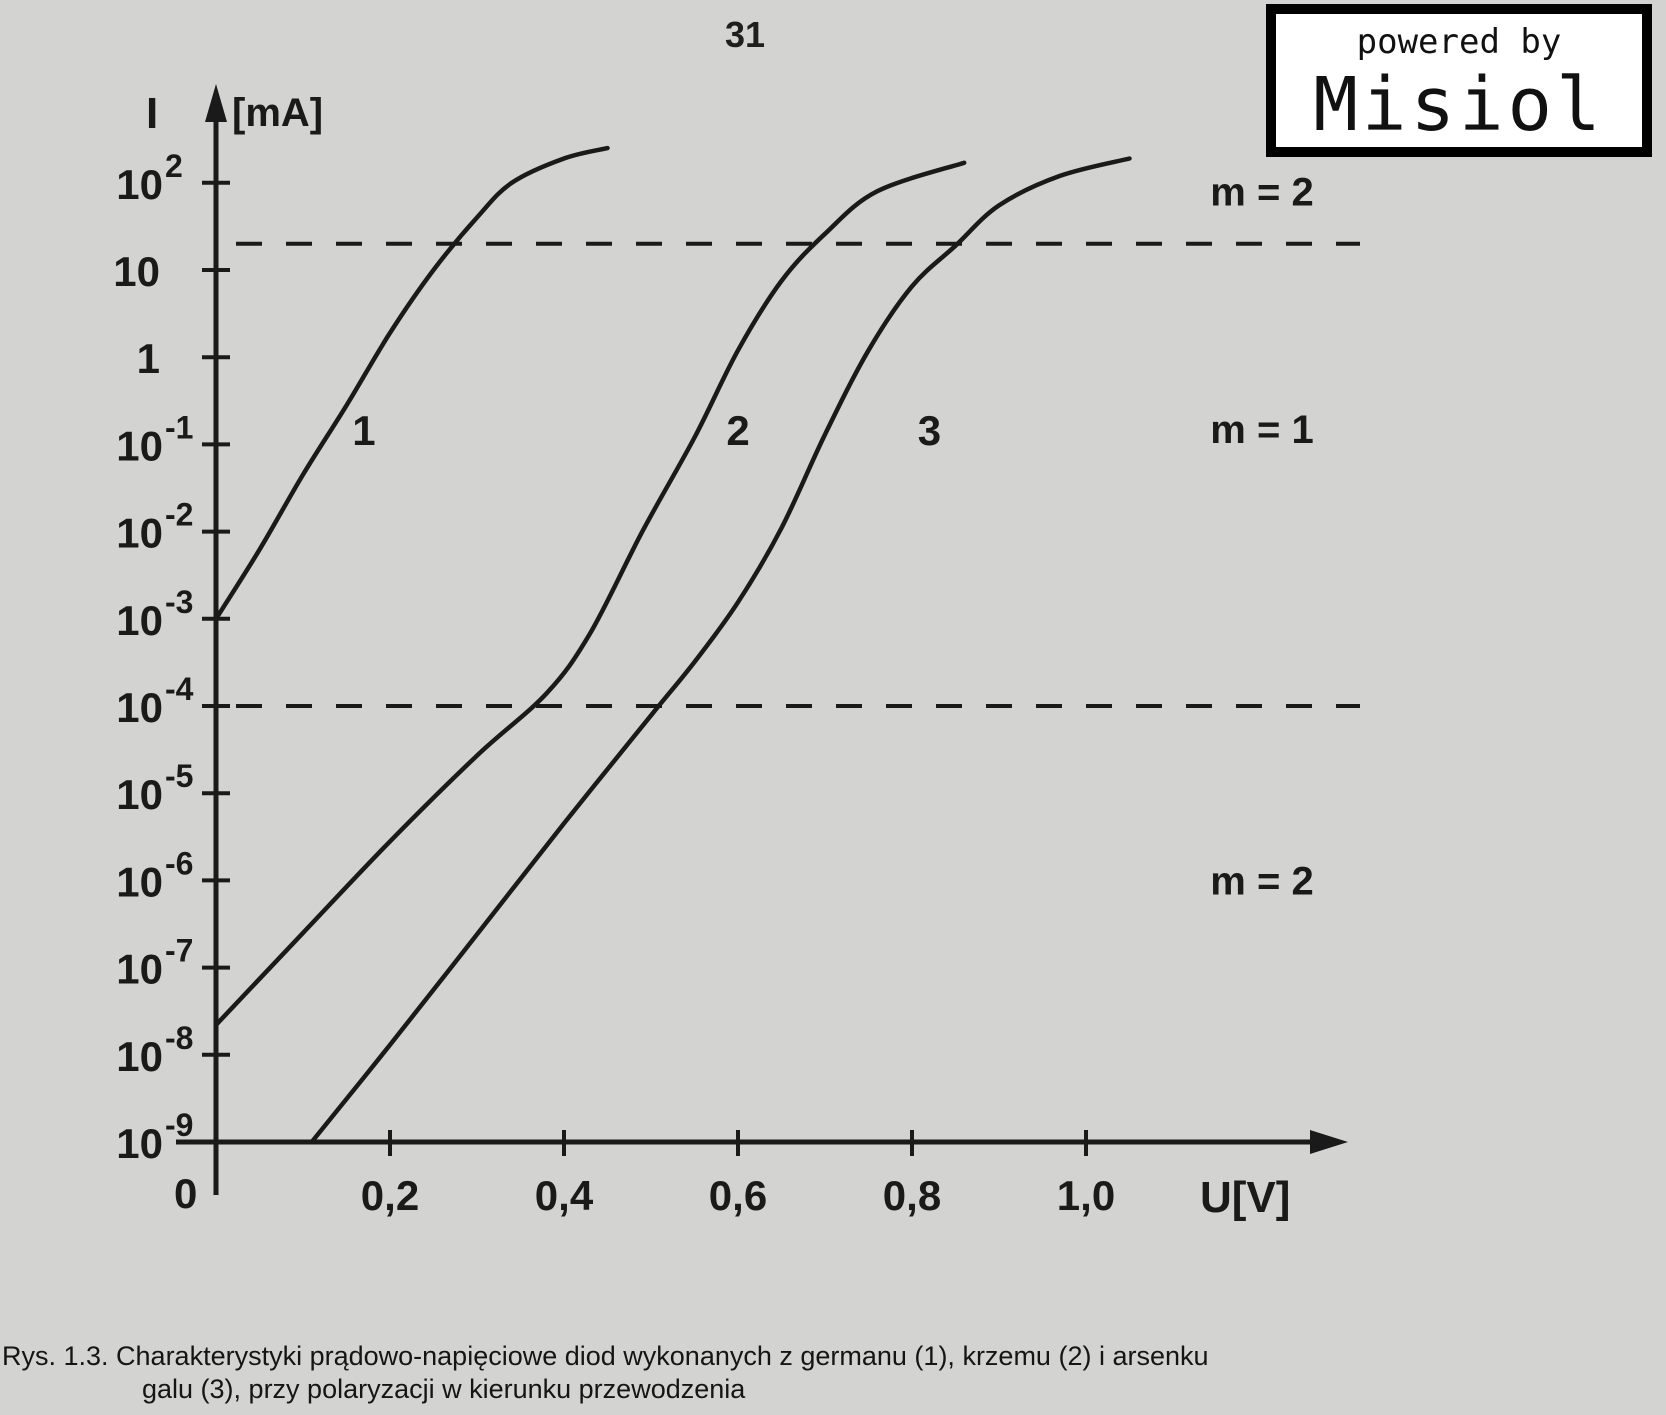 The width and height of the screenshot is (1666, 1415). What do you see at coordinates (1086, 1195) in the screenshot?
I see `x-tick-label: 1,0` at bounding box center [1086, 1195].